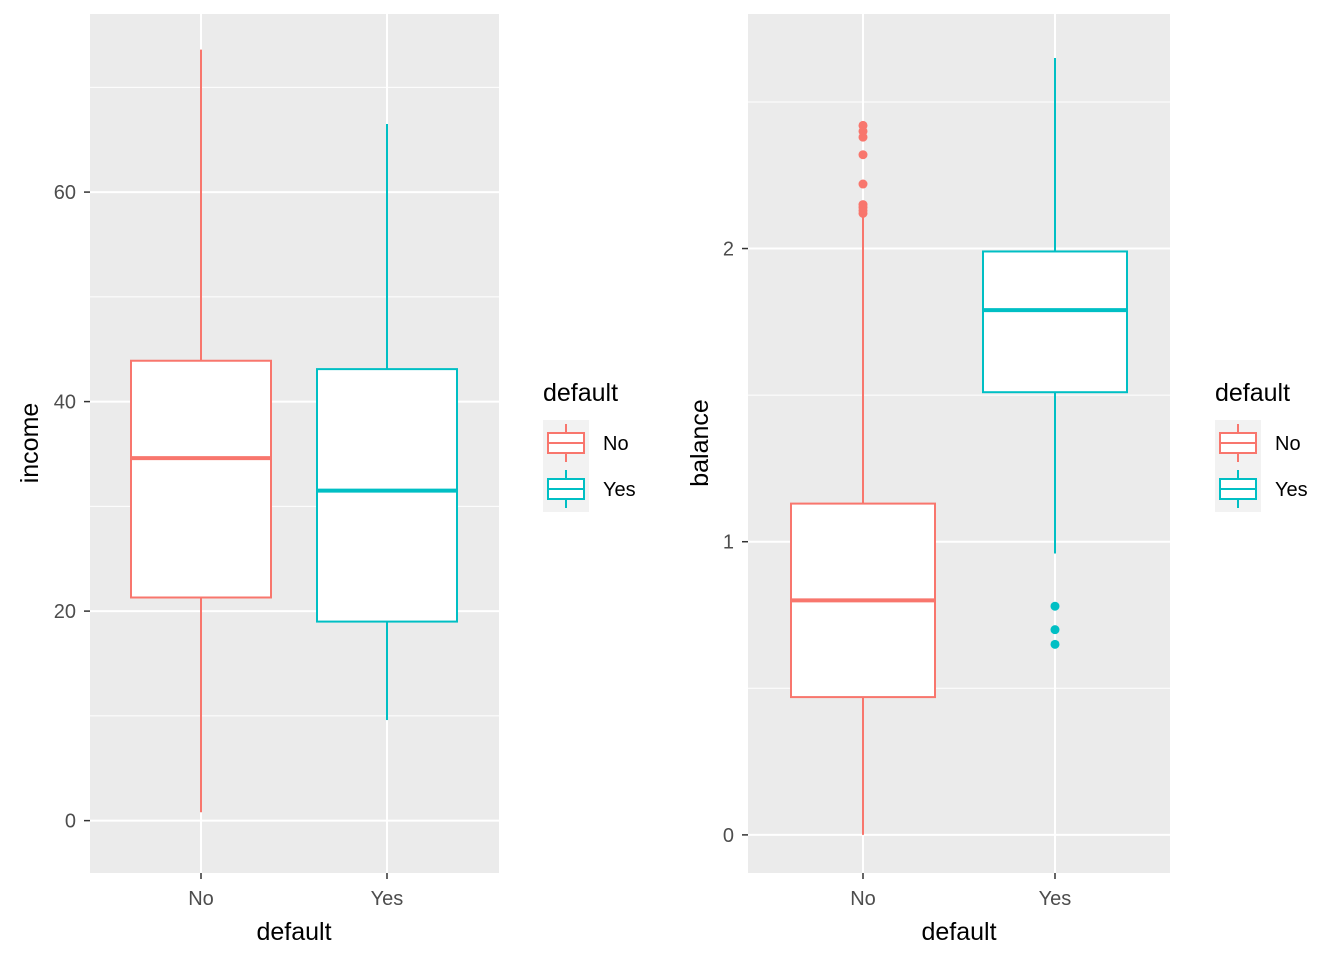  Describe the element at coordinates (1263, 489) in the screenshot. I see `balance-legend-yes-item: Yes` at that location.